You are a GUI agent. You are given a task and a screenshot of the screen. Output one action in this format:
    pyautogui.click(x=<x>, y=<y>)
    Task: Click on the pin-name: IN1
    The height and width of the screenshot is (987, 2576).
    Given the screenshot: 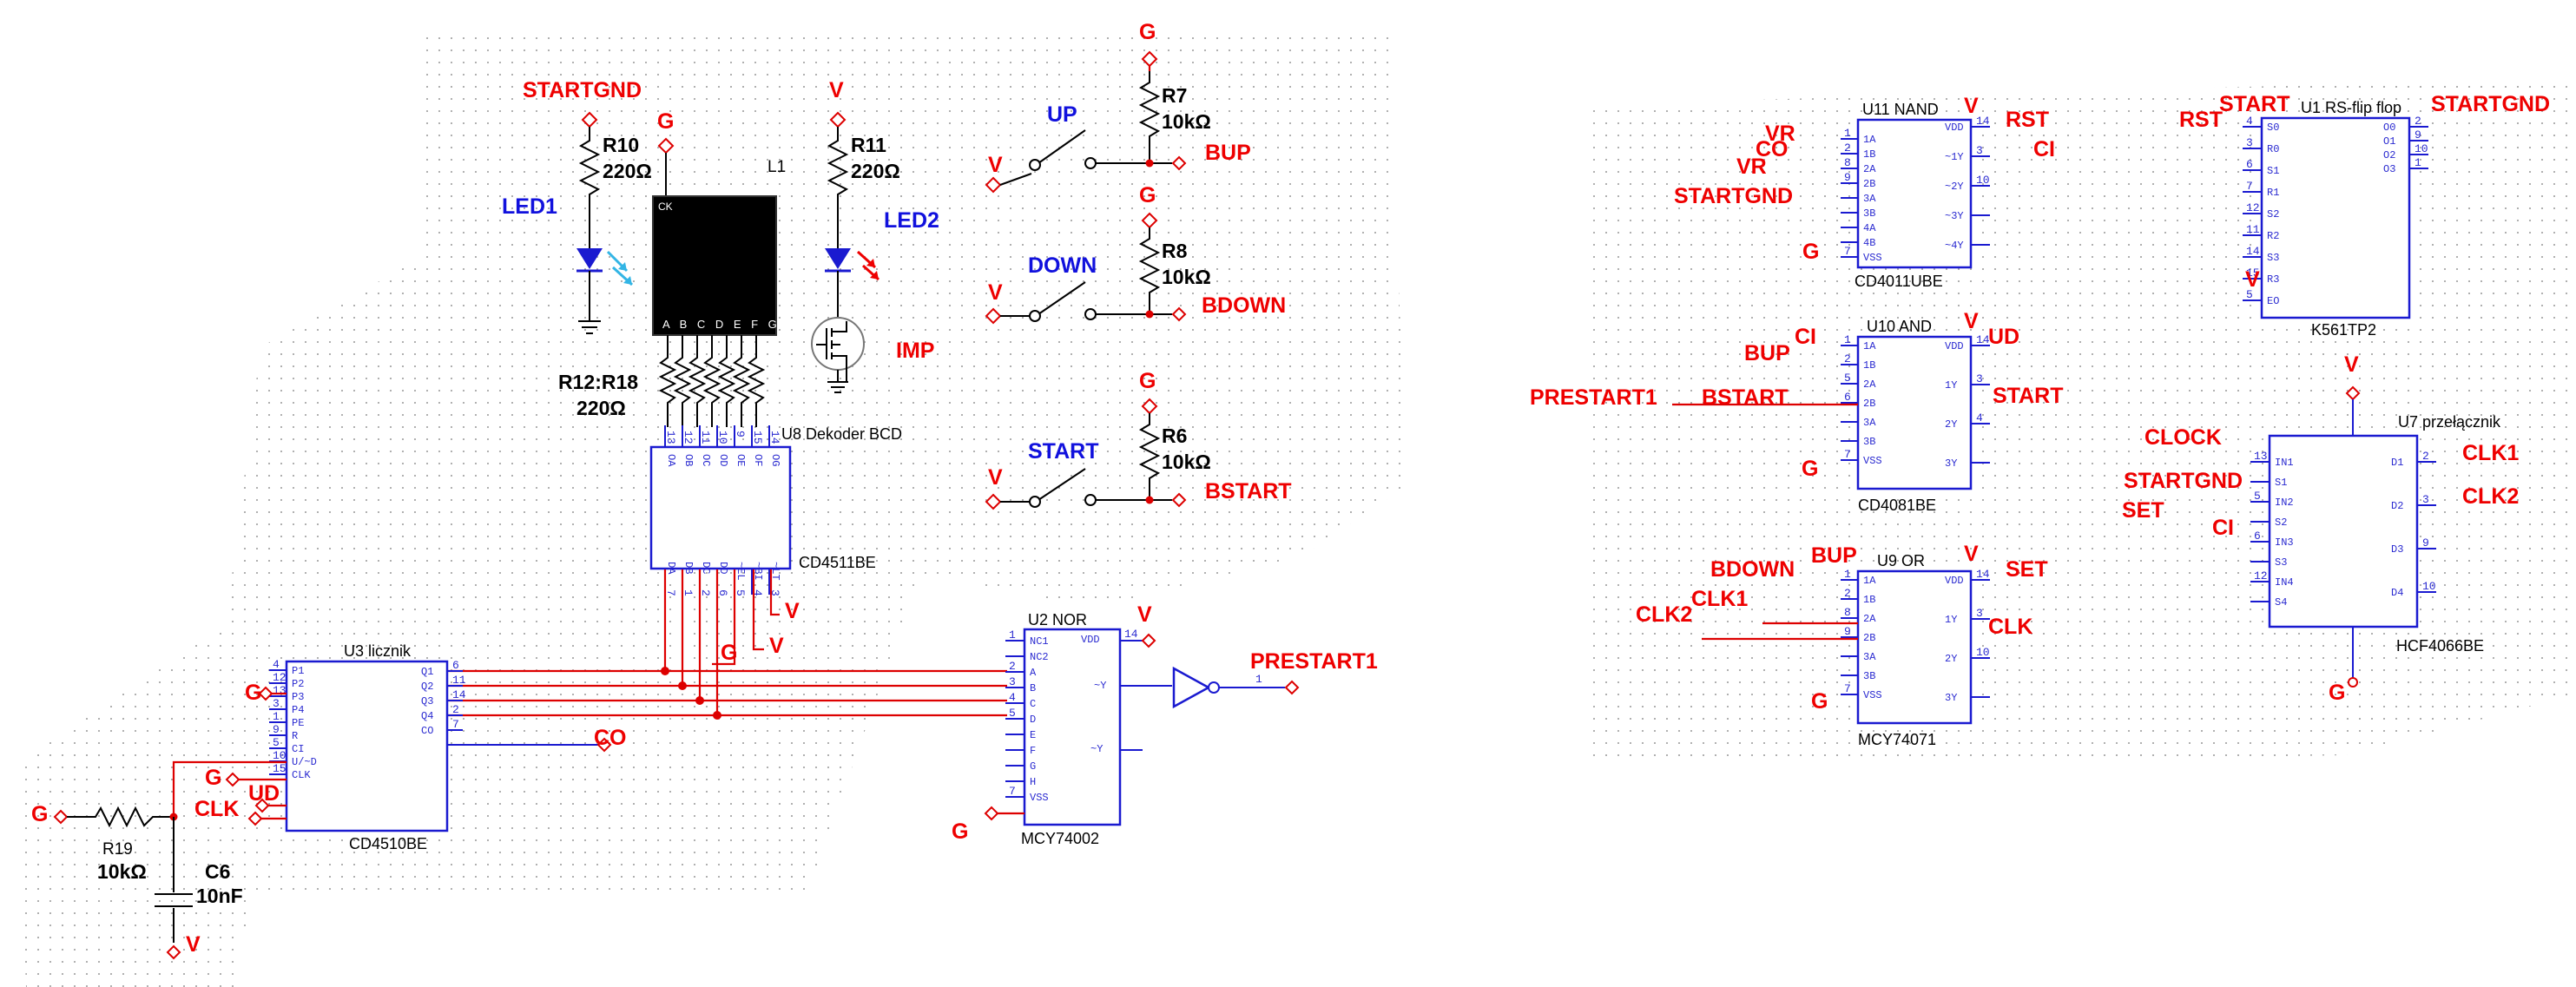 What is the action you would take?
    pyautogui.click(x=2284, y=463)
    